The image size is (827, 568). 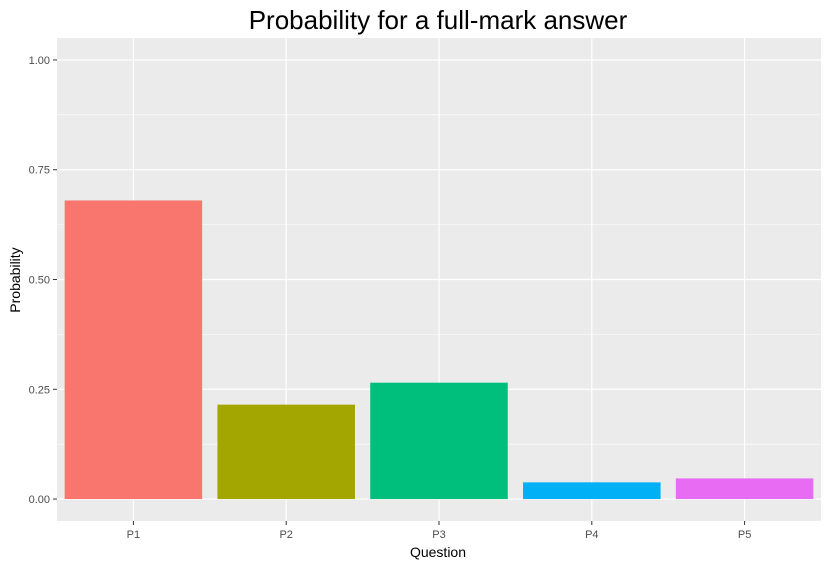 I want to click on y-tick-label: 1.00, so click(x=39, y=61).